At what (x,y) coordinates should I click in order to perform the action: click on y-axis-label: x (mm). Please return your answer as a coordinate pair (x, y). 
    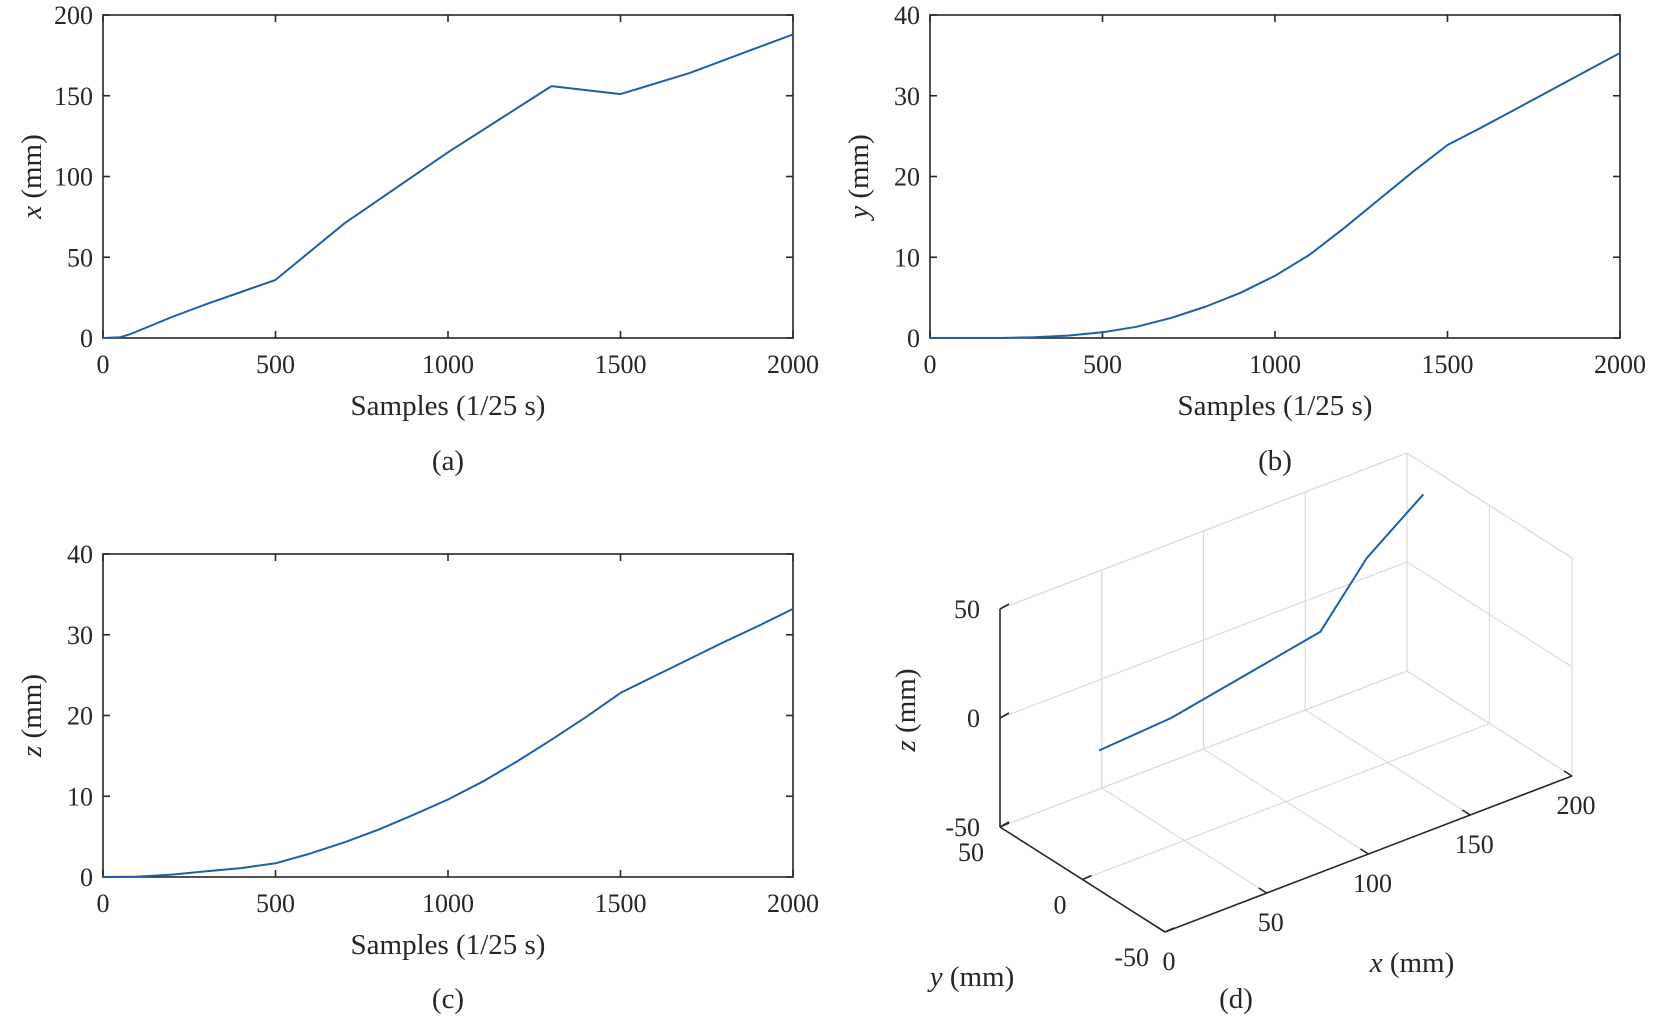
    Looking at the image, I should click on (32, 177).